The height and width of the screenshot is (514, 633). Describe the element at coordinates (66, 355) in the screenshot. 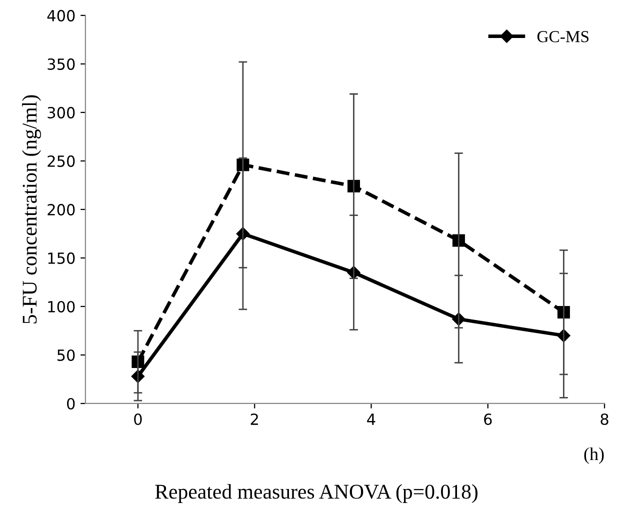

I see `y-tick-label: 50` at that location.